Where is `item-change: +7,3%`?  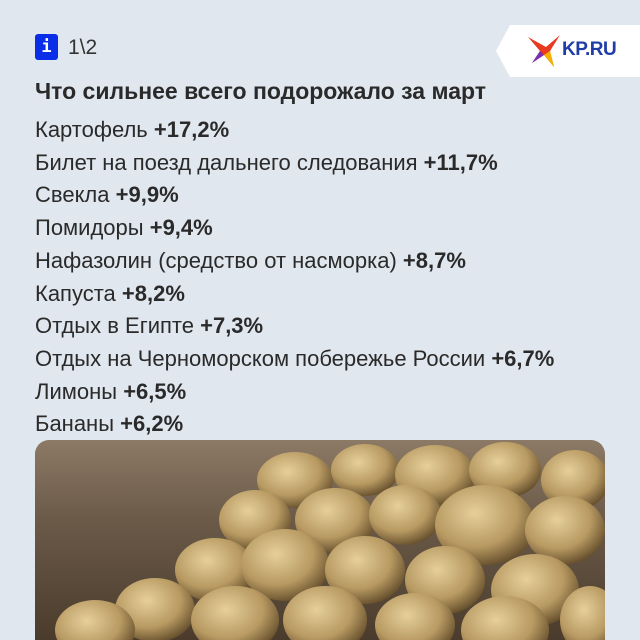
item-change: +7,3% is located at coordinates (232, 326).